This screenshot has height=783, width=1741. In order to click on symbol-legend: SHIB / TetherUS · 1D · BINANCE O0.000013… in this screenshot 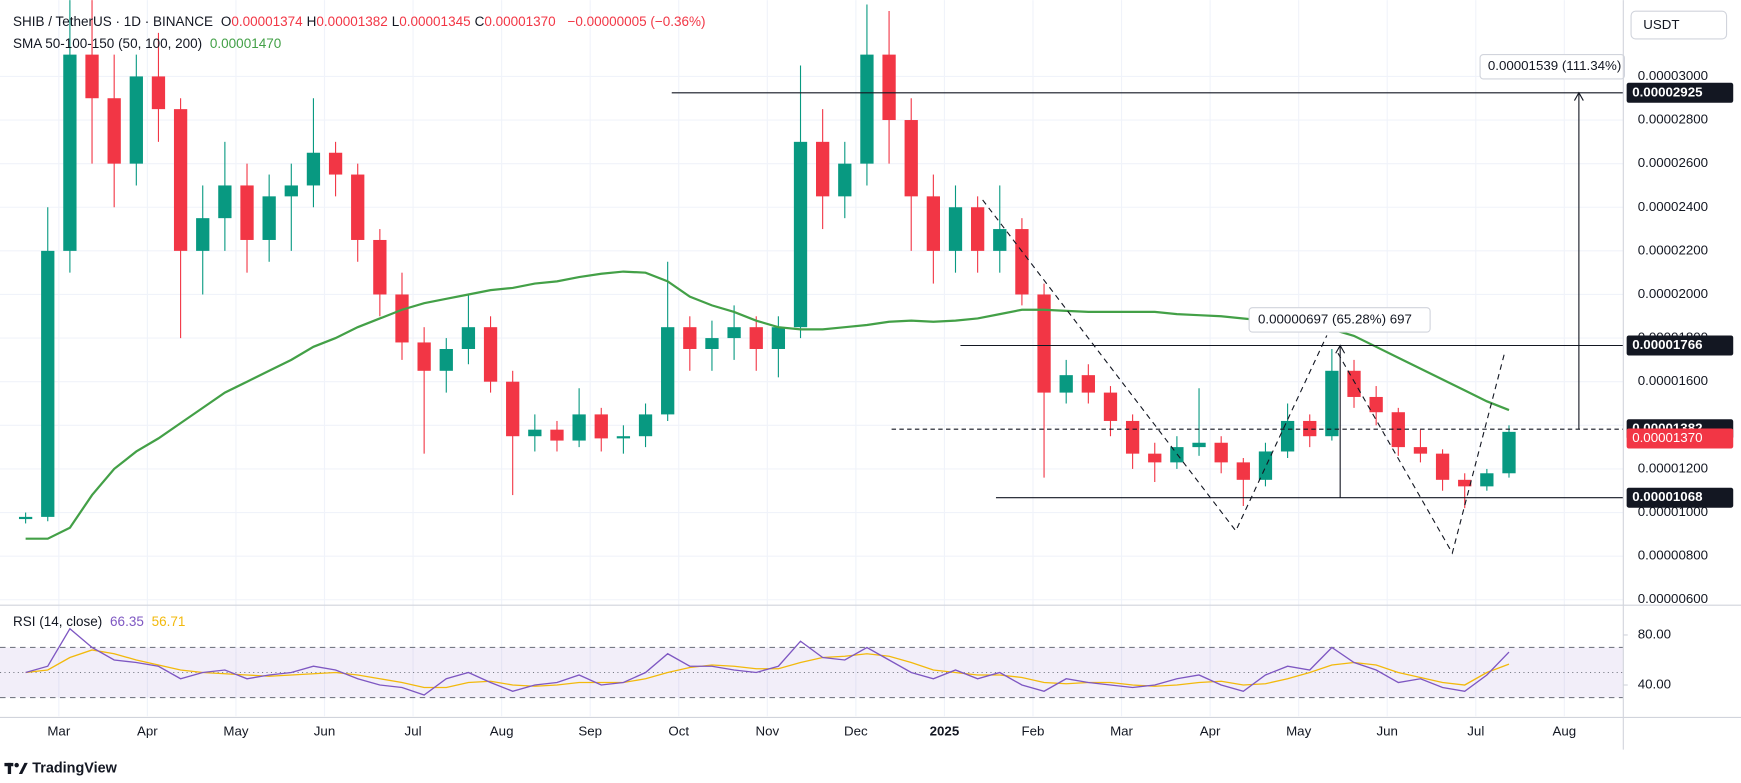, I will do `click(361, 21)`.